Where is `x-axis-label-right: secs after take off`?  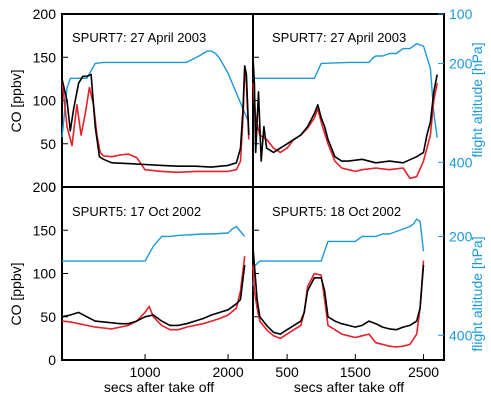
x-axis-label-right: secs after take off is located at coordinates (349, 387).